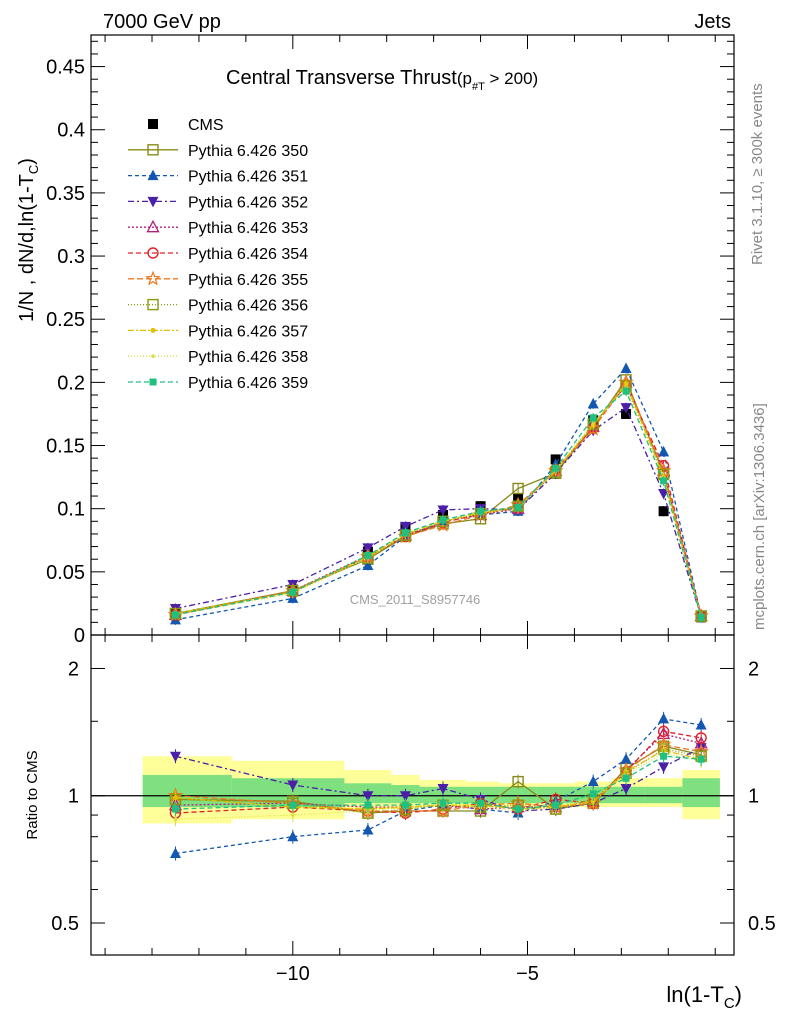 This screenshot has width=786, height=1024. I want to click on y-tick-label: 0.35, so click(65, 194).